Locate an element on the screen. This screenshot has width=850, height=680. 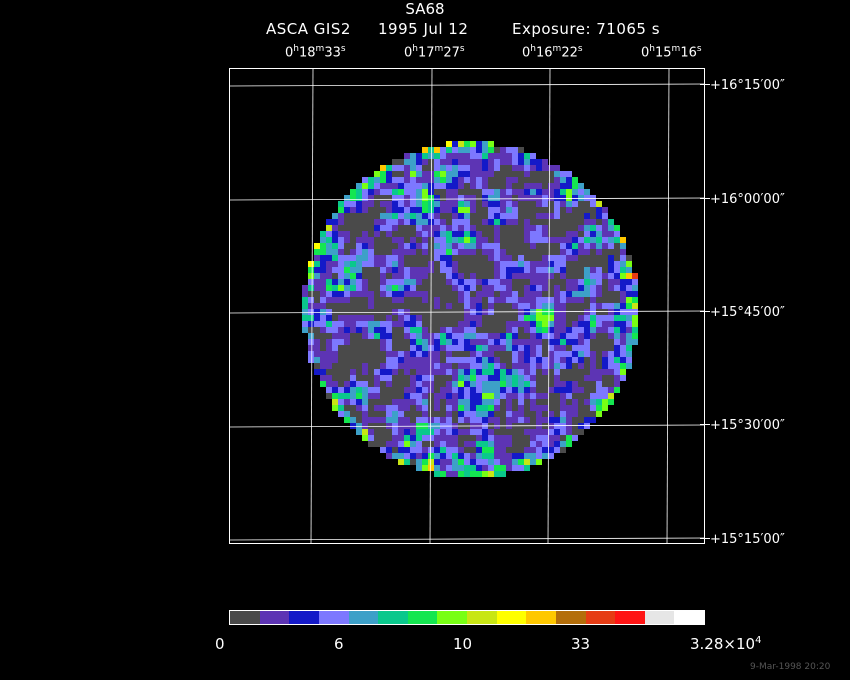
timestamp: 9-Mar-1998 20:20 is located at coordinates (790, 667).